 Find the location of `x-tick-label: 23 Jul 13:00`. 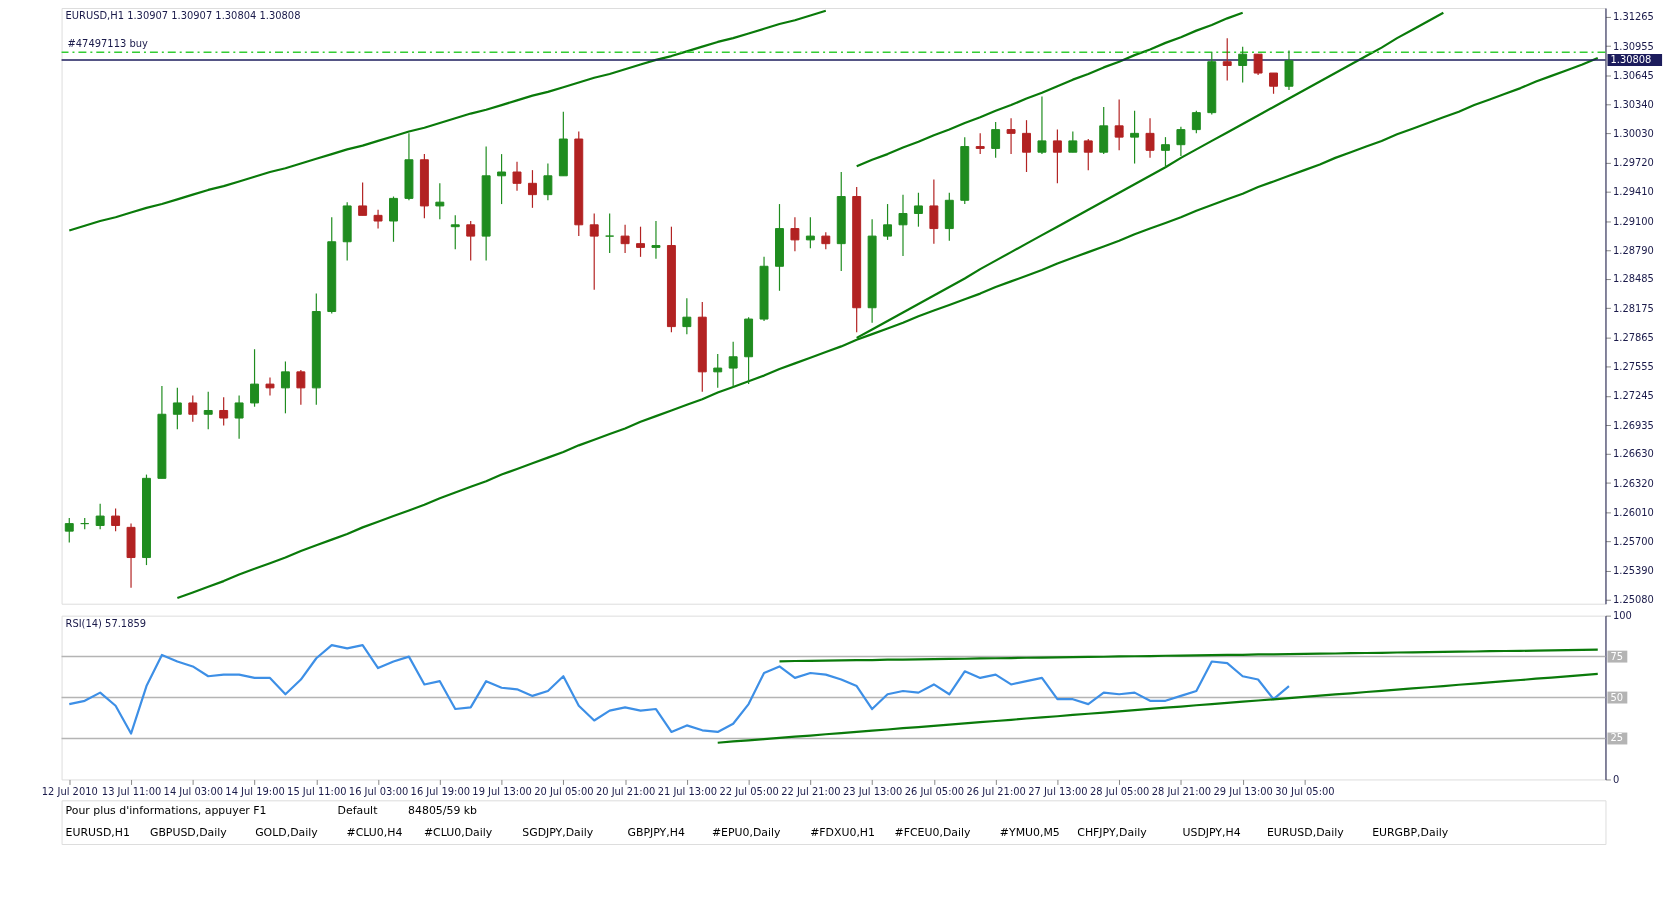

x-tick-label: 23 Jul 13:00 is located at coordinates (872, 791).